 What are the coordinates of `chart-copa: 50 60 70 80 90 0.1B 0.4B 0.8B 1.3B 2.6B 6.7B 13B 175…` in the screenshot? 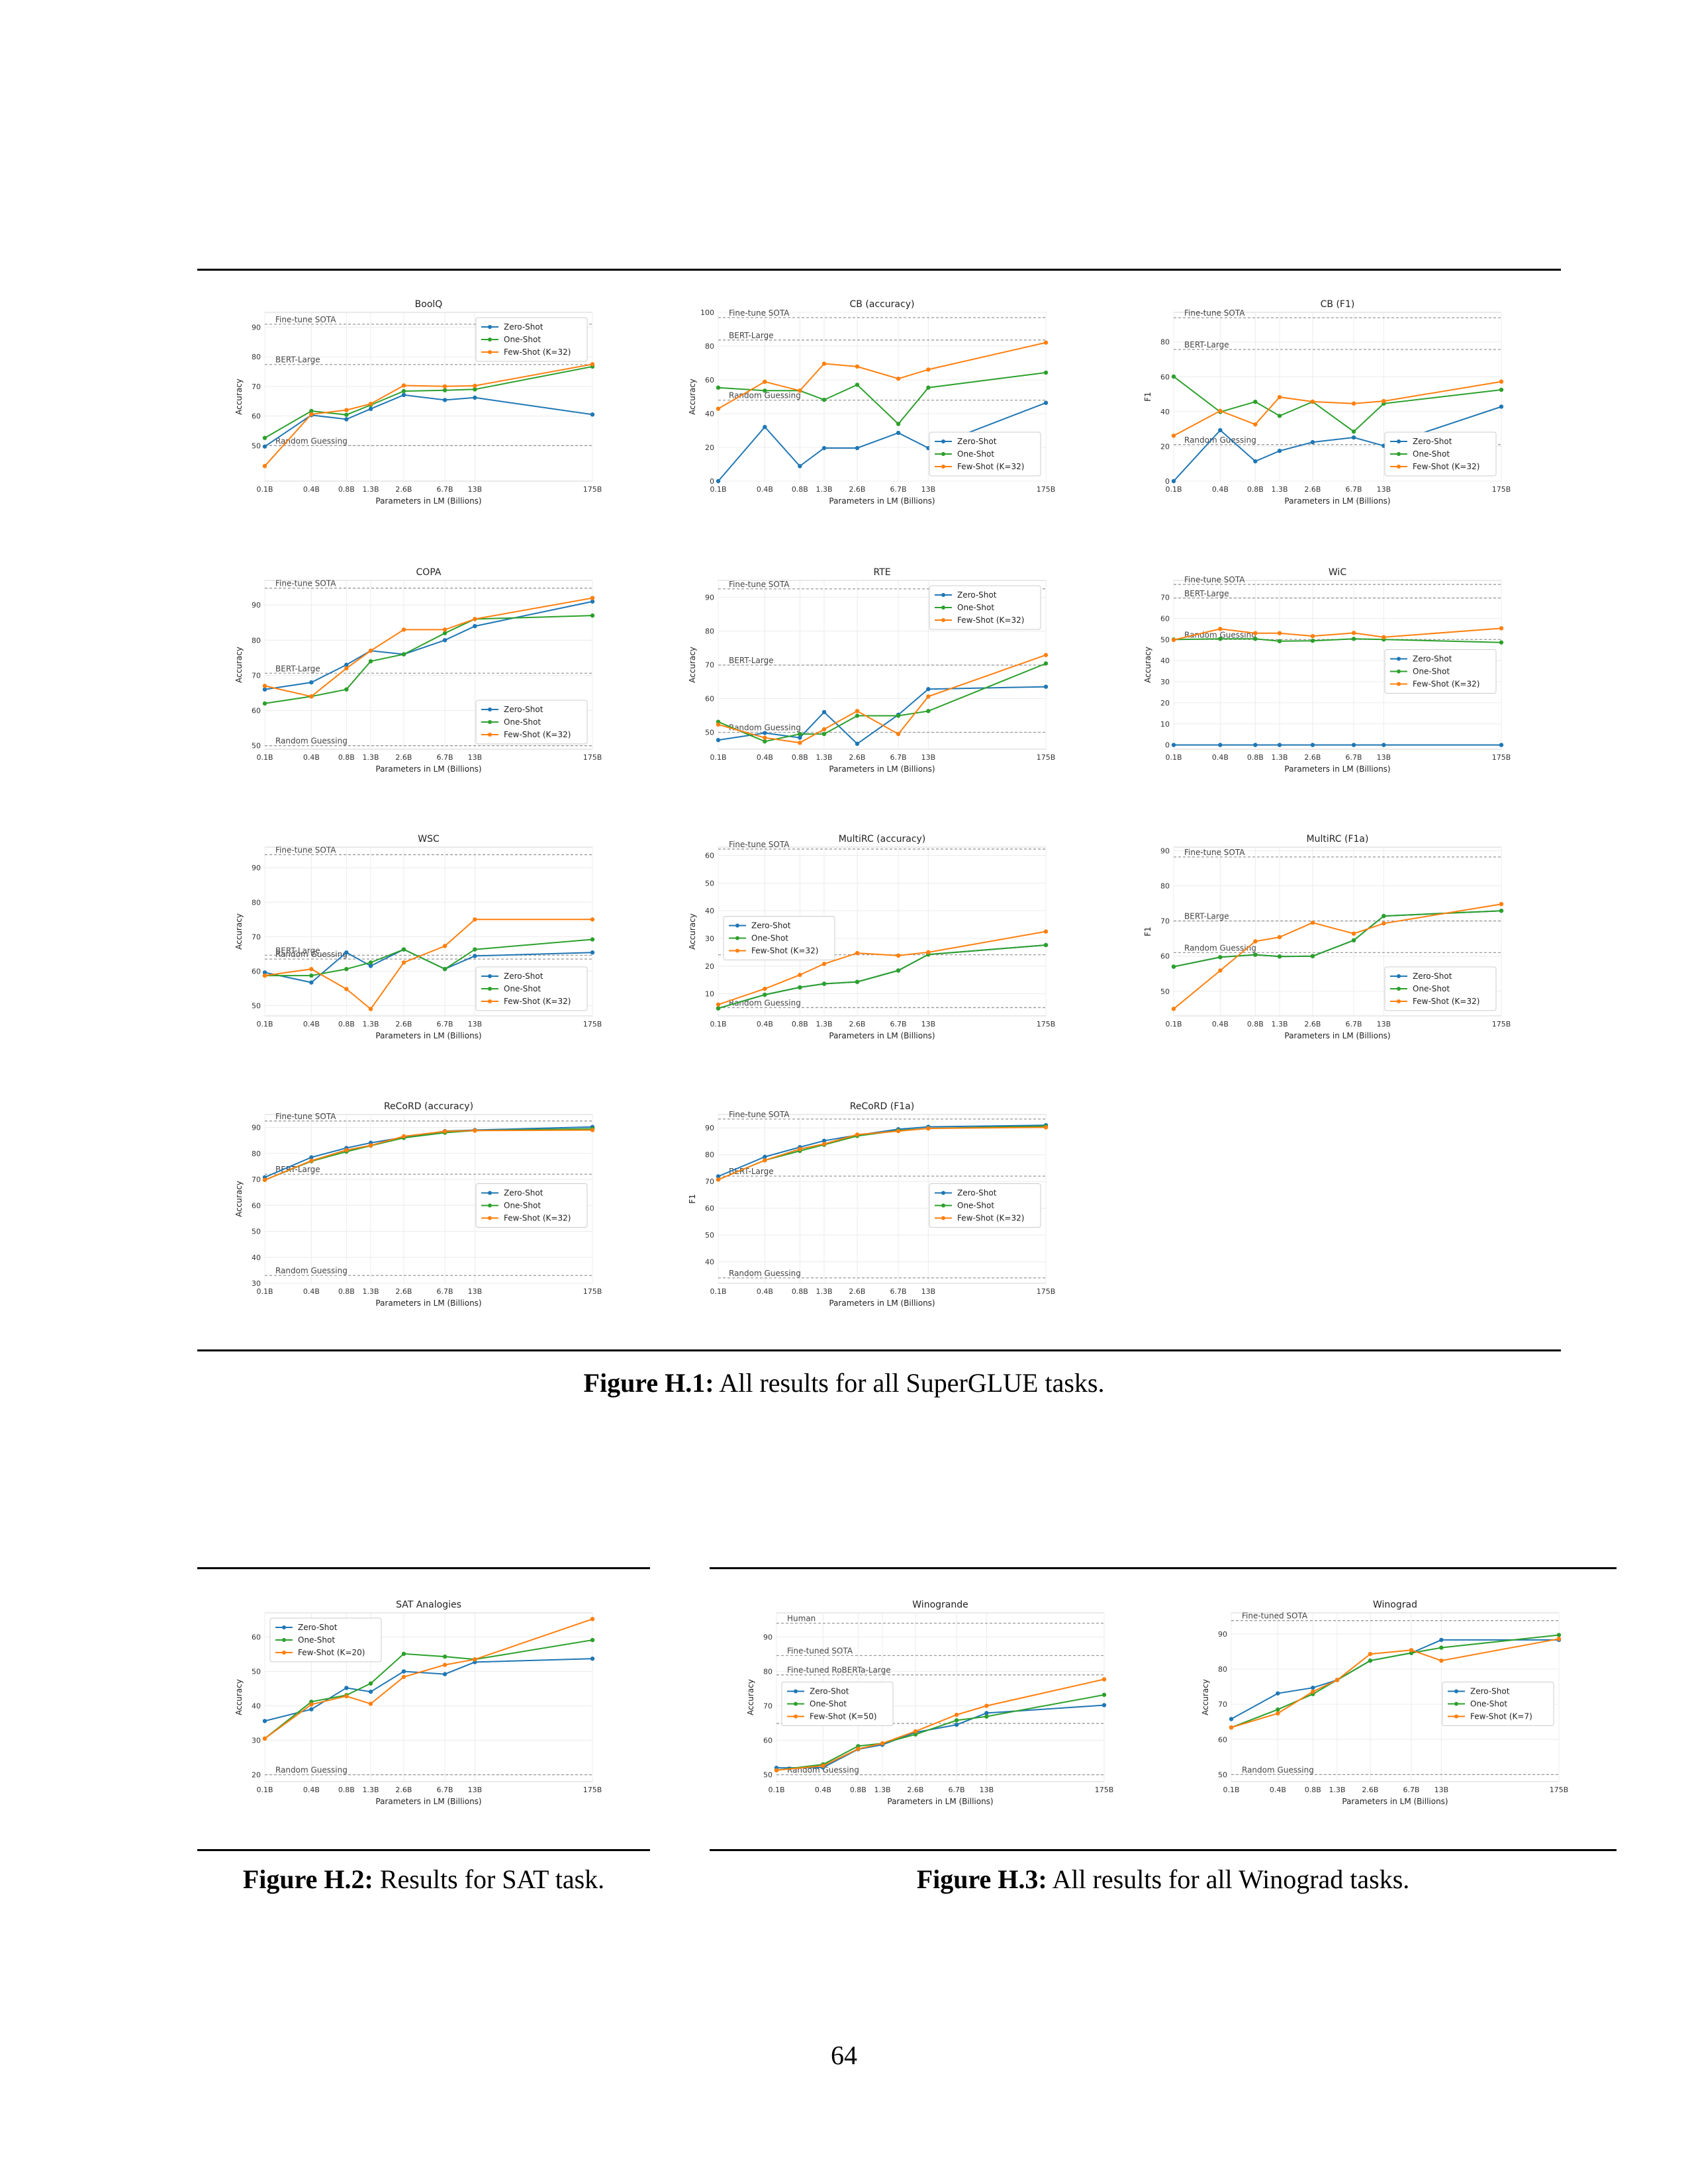 It's located at (420, 668).